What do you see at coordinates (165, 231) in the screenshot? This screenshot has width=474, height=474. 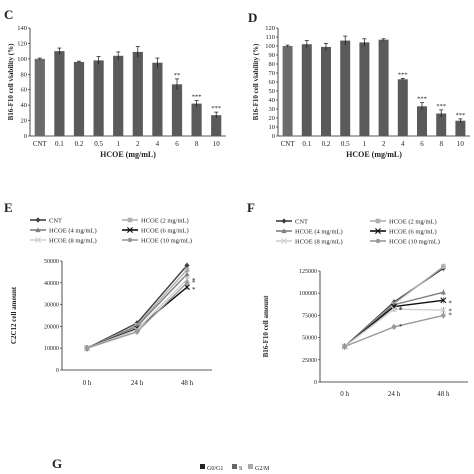 I see `legend-label: HCOE (6 mg/mL)` at bounding box center [165, 231].